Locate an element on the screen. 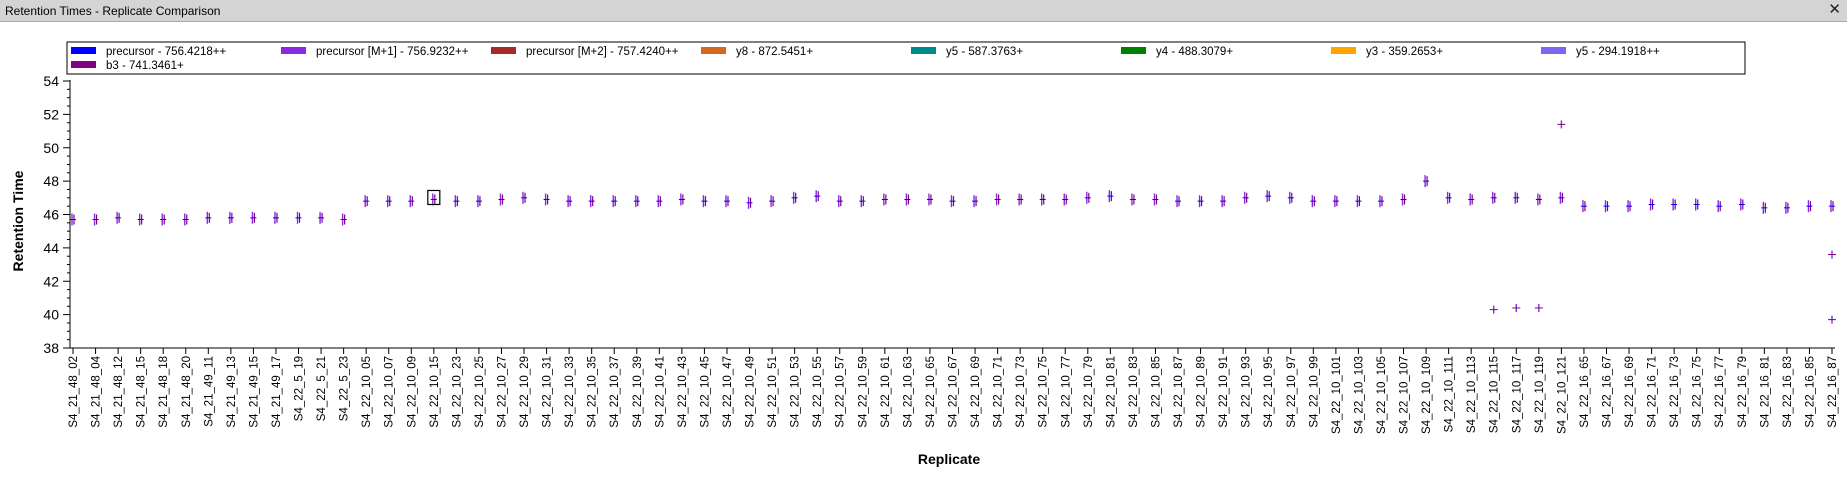 The image size is (1847, 477). x-tick-label: S4_22_16_69 is located at coordinates (1630, 392).